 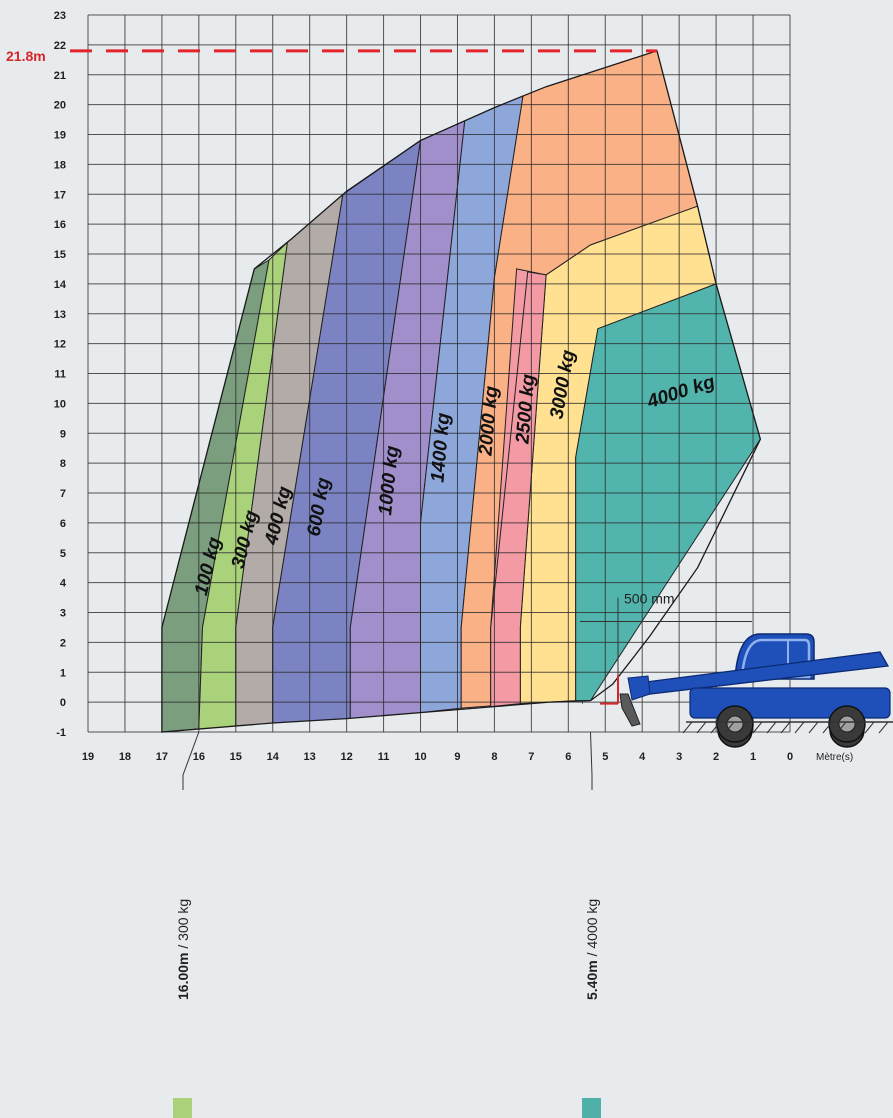 I want to click on x-tick: 16, so click(x=199, y=757).